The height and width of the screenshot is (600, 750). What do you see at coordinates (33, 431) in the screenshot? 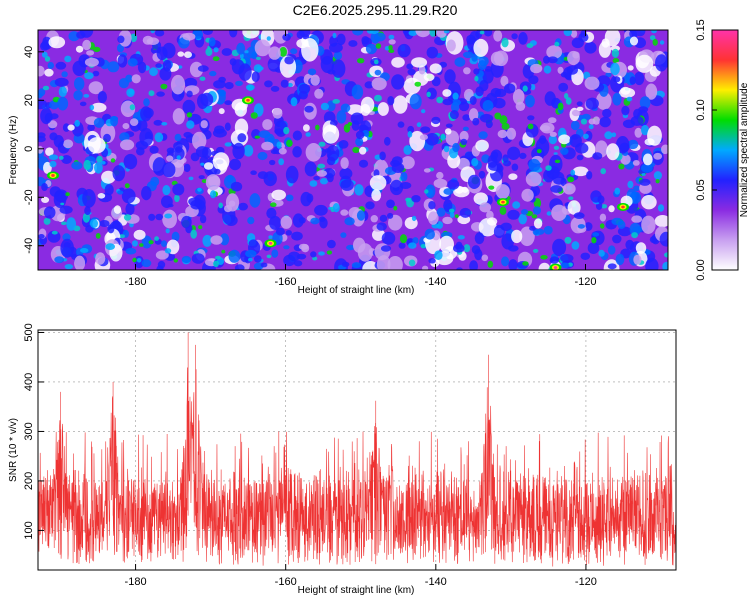
I see `snr-y-ticks: 500 400 300 200 100` at bounding box center [33, 431].